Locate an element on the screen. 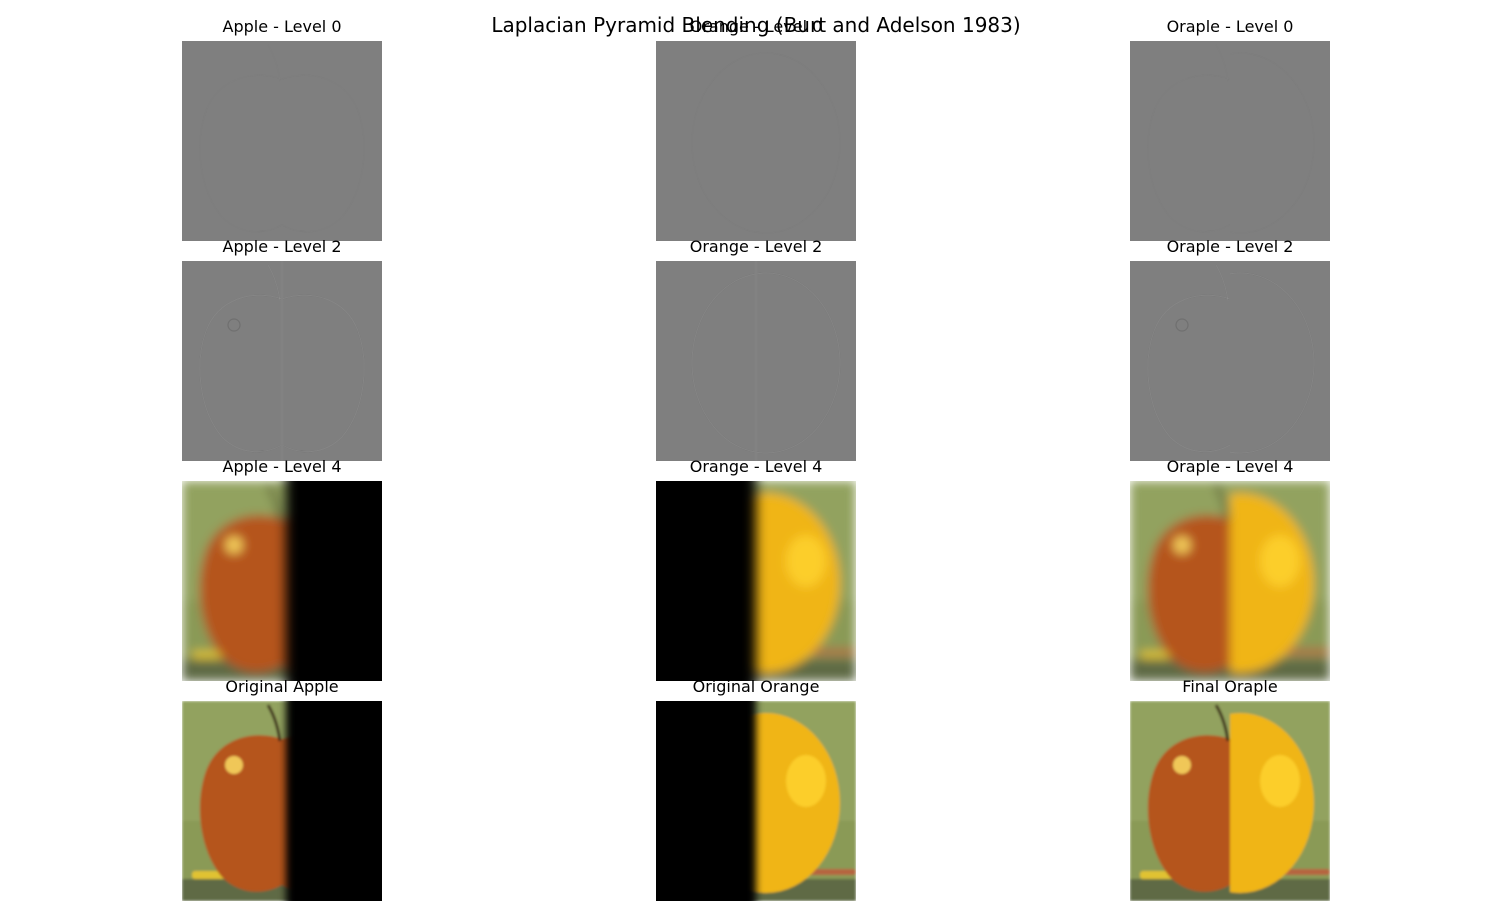 This screenshot has height=909, width=1512. panel-orange-laplacian-2: Orange - Level 2 is located at coordinates (756, 349).